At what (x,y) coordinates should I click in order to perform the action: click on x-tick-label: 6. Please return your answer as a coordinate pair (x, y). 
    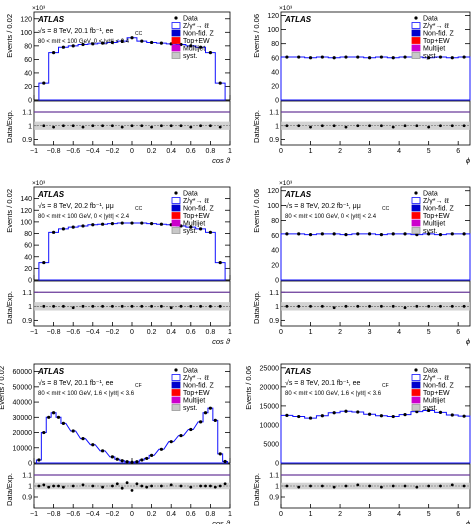
    Looking at the image, I should click on (458, 514).